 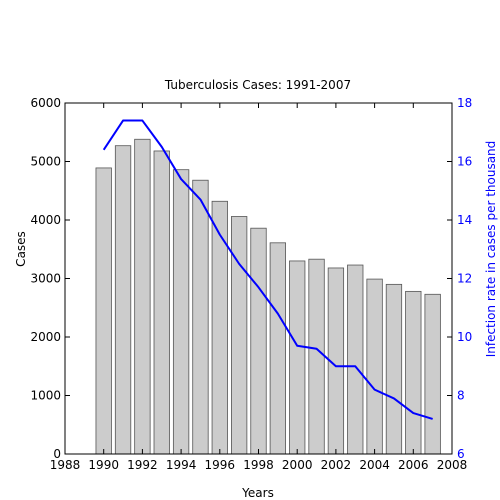 I want to click on x-tick-label: 1996, so click(x=220, y=465).